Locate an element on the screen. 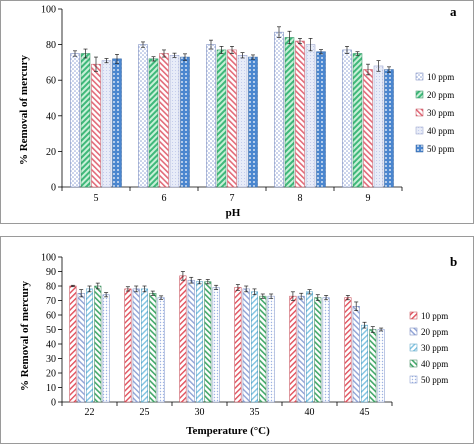 This screenshot has height=445, width=474. panel-b-legend: 10 ppm 20 ppm 30 ppm 40 ppm 50 ppm is located at coordinates (428, 348).